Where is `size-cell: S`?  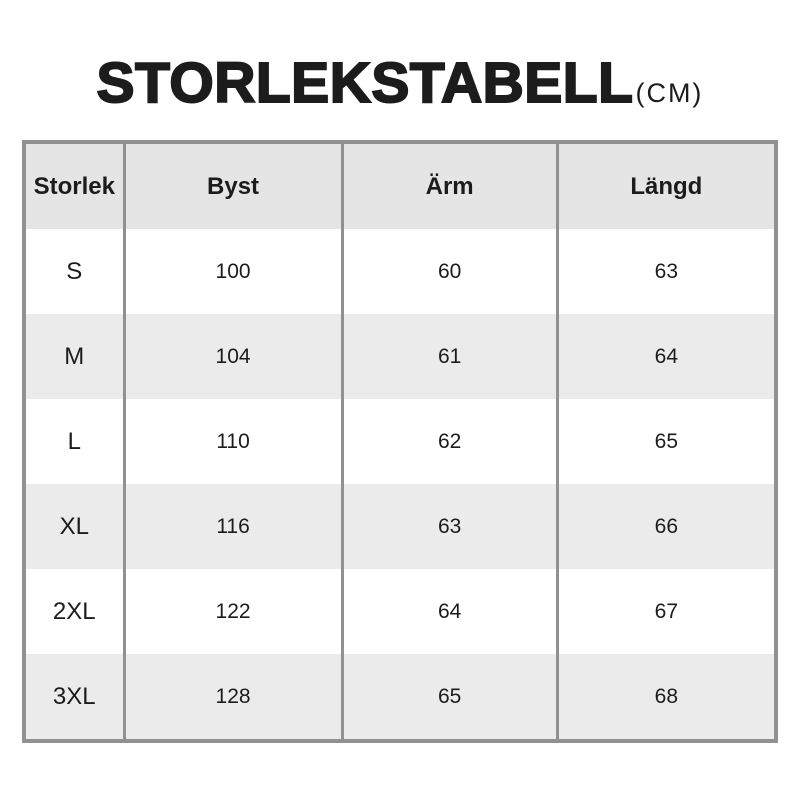 size-cell: S is located at coordinates (74, 271).